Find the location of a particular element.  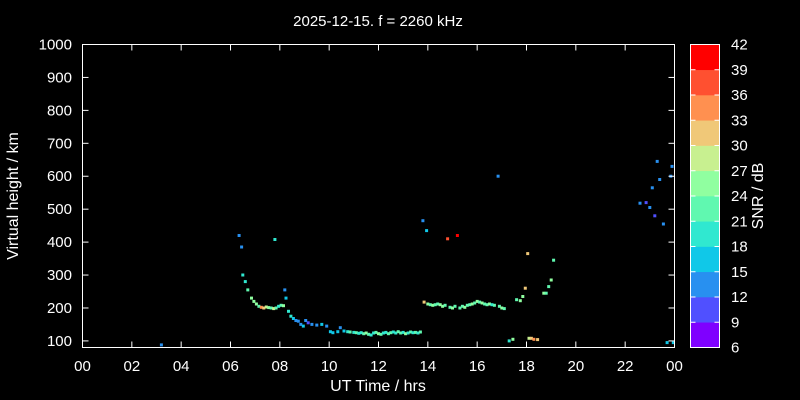

y-tick-label: 500 is located at coordinates (59, 209).